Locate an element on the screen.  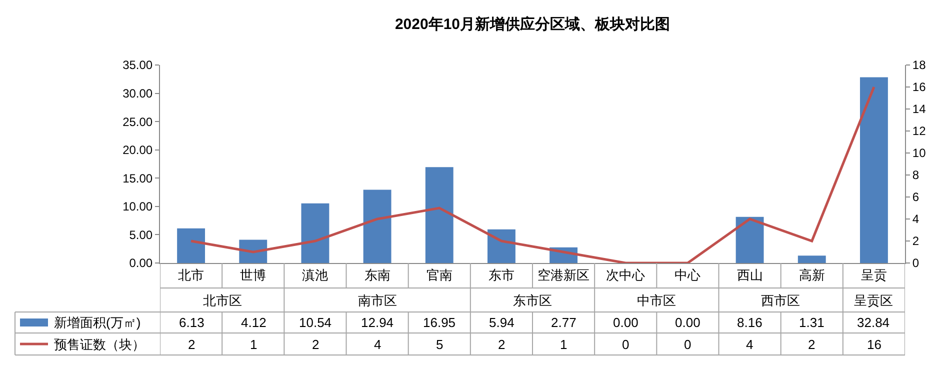
legend-label: 预售证数（块） is located at coordinates (99, 344).